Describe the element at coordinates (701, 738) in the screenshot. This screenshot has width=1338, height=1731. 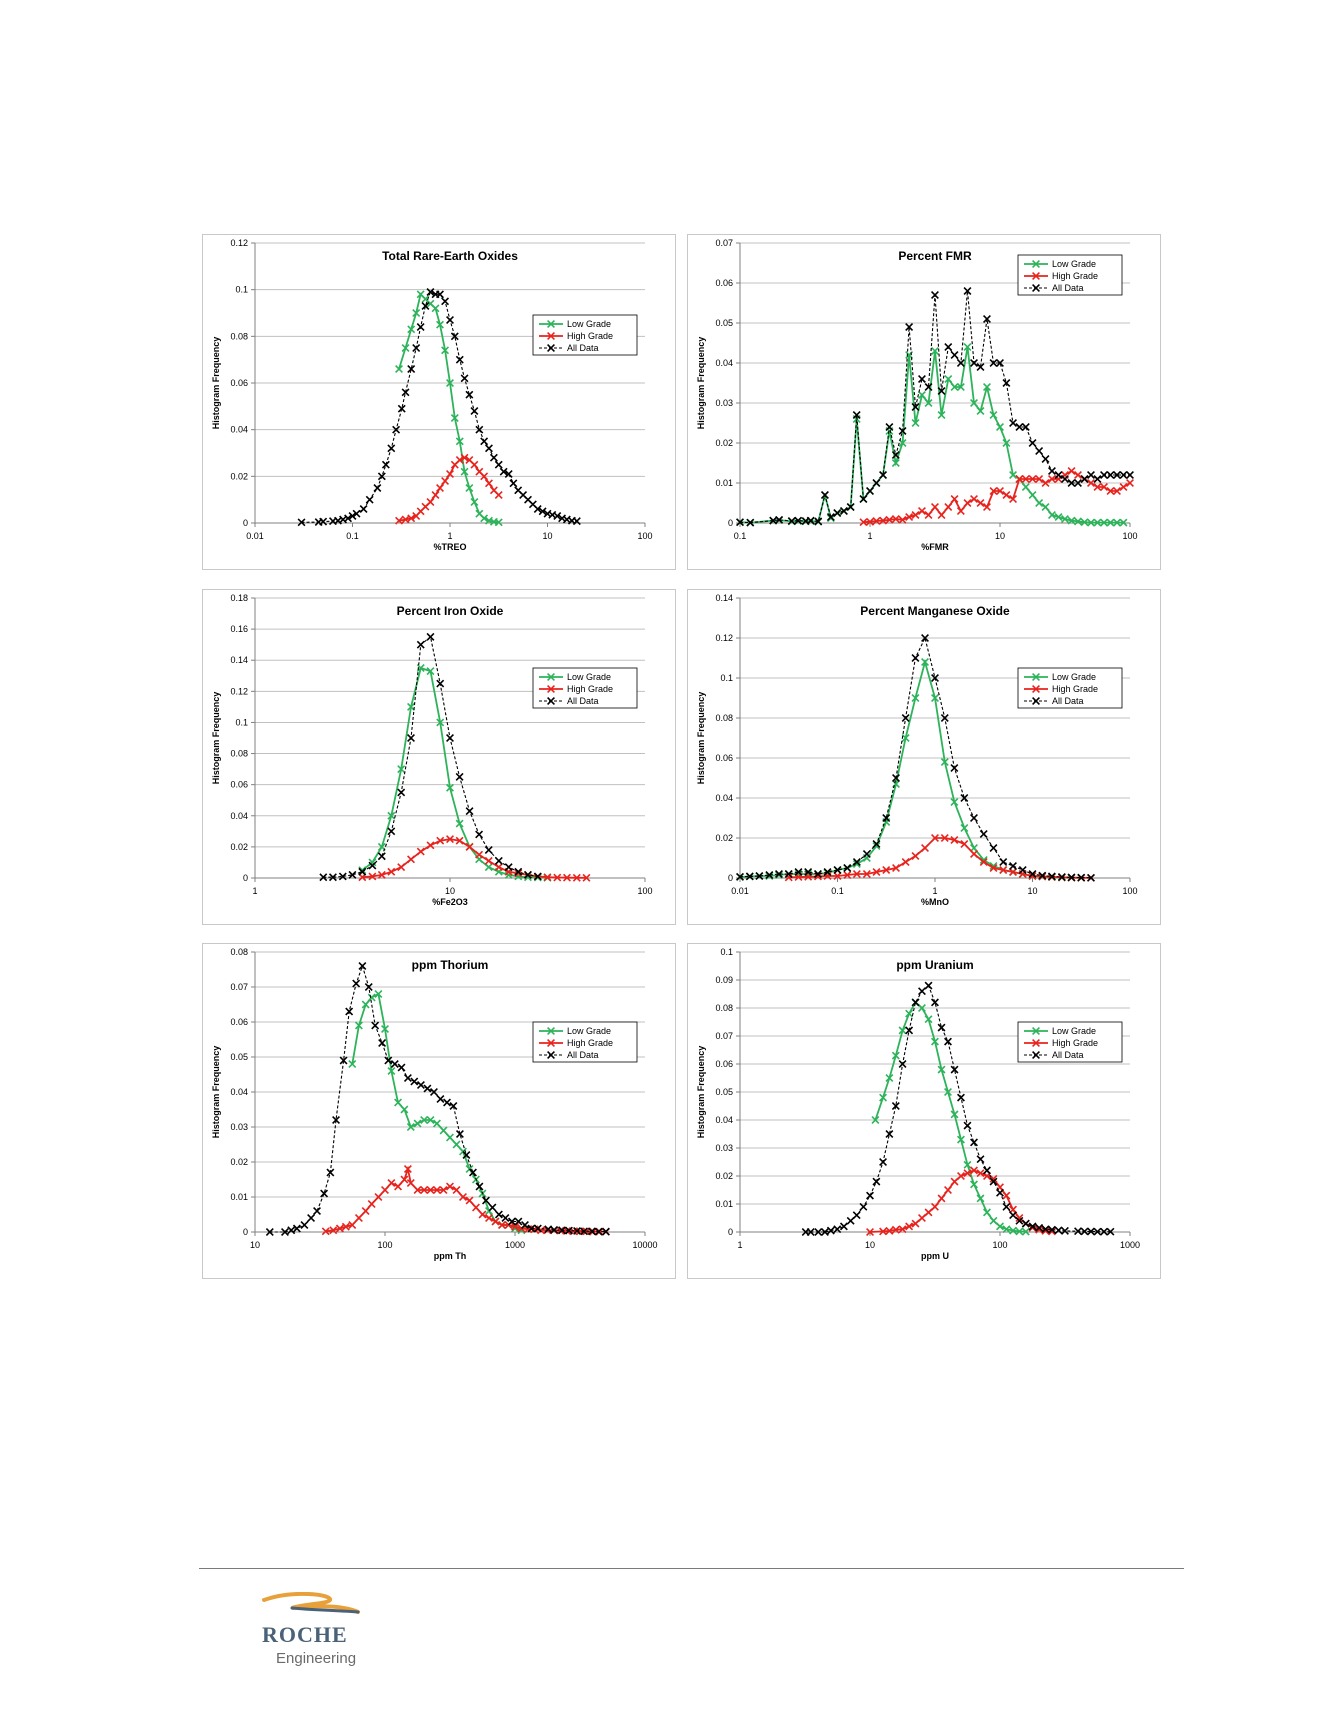
I see `y-axis-label: Histogram Frequency` at that location.